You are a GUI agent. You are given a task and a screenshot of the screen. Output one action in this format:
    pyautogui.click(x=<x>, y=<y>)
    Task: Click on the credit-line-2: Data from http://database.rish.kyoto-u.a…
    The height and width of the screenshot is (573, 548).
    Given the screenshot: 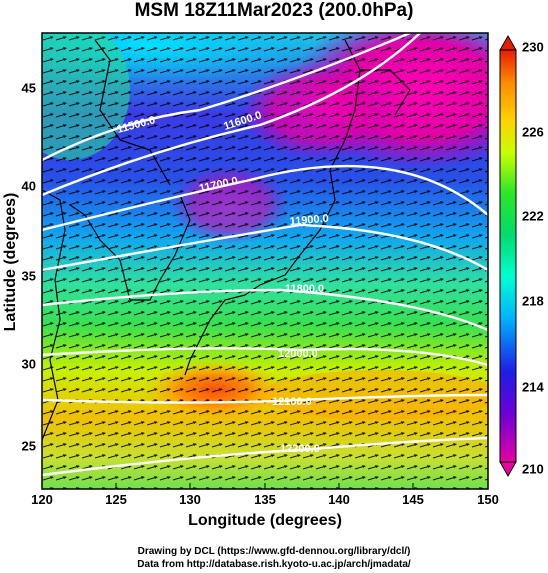 What is the action you would take?
    pyautogui.click(x=274, y=564)
    